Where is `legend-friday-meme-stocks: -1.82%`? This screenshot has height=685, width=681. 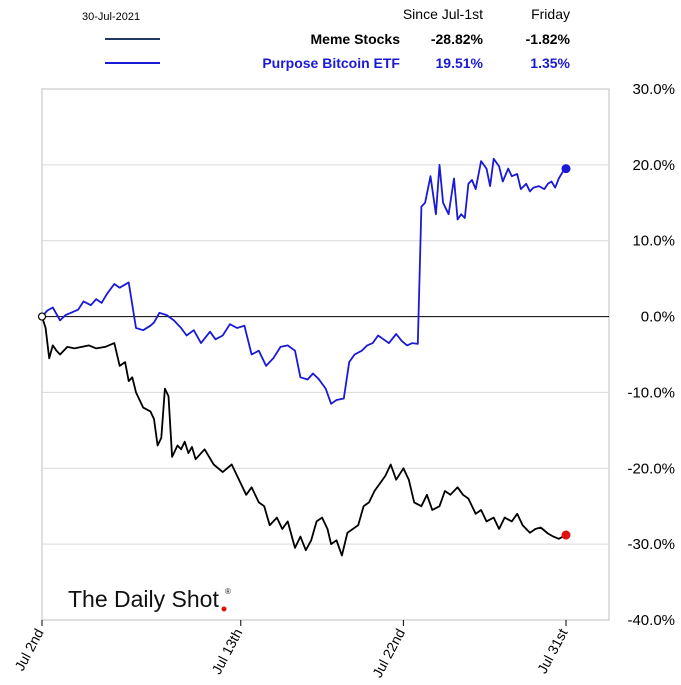 legend-friday-meme-stocks: -1.82% is located at coordinates (548, 39).